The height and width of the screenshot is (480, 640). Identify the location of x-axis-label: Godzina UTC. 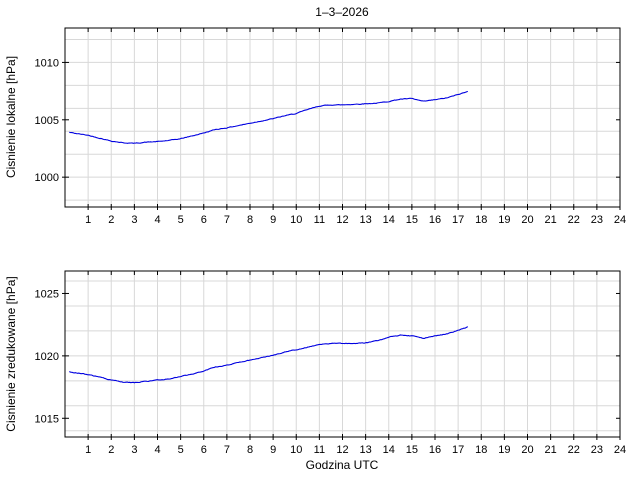
(342, 465).